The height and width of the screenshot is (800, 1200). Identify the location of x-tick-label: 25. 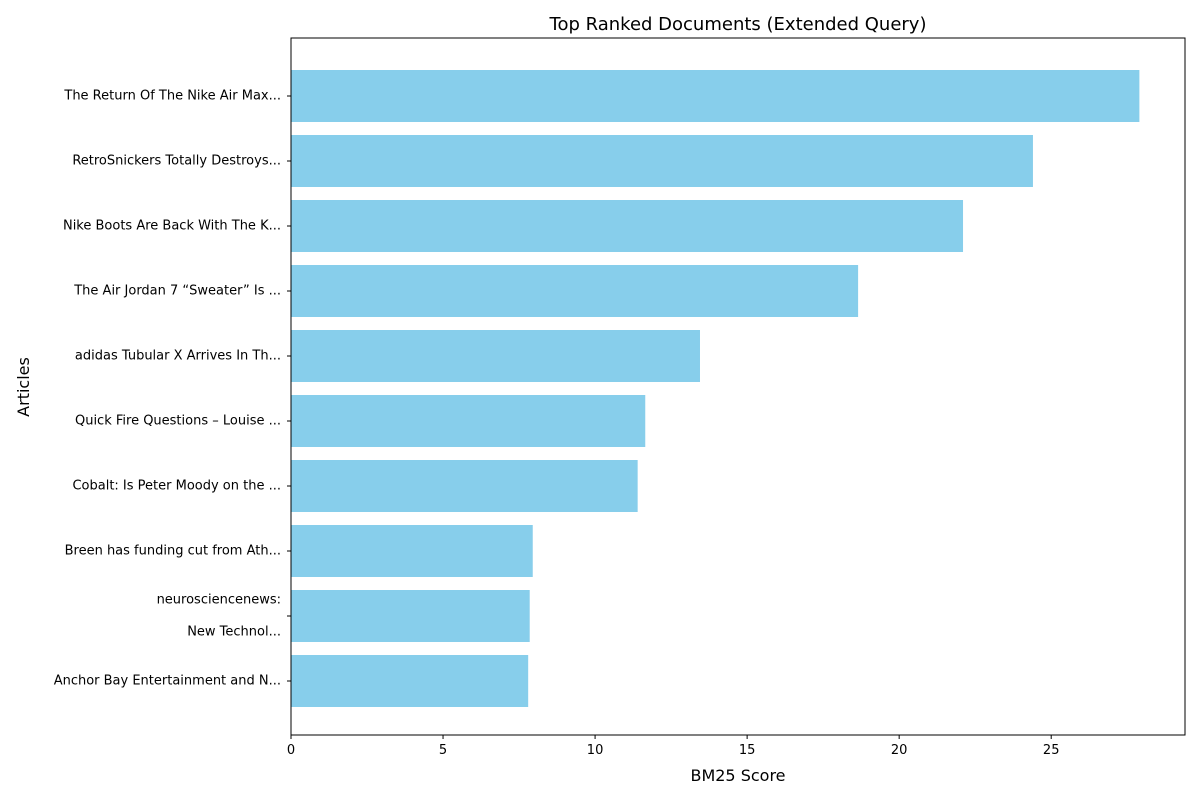
(1051, 750).